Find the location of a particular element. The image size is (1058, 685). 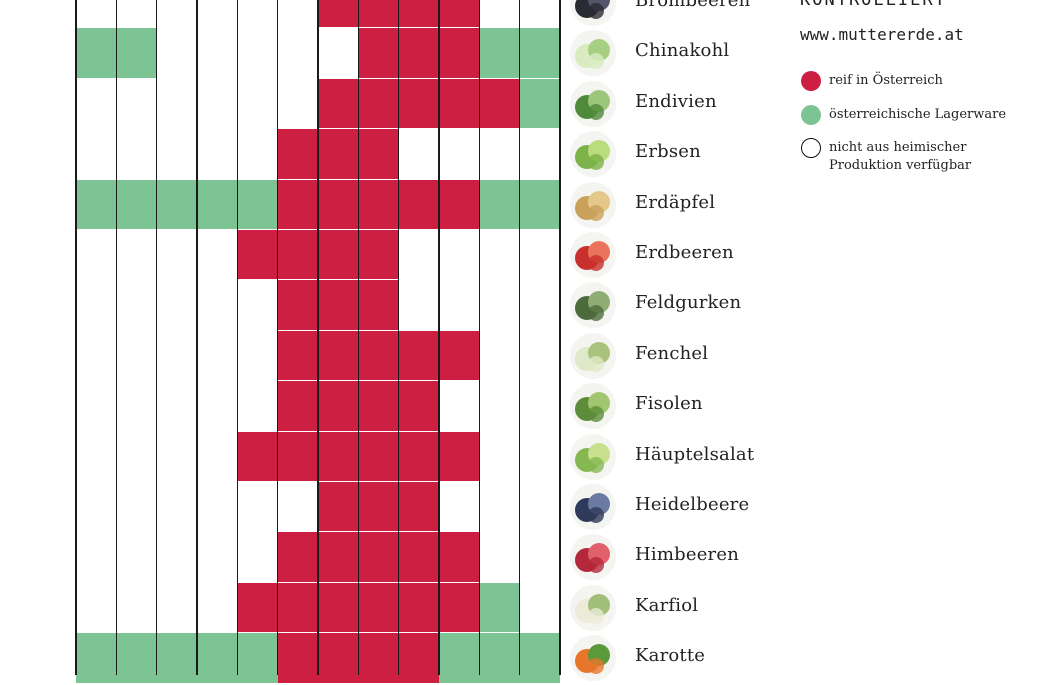

cauliflower-icon is located at coordinates (593, 607).